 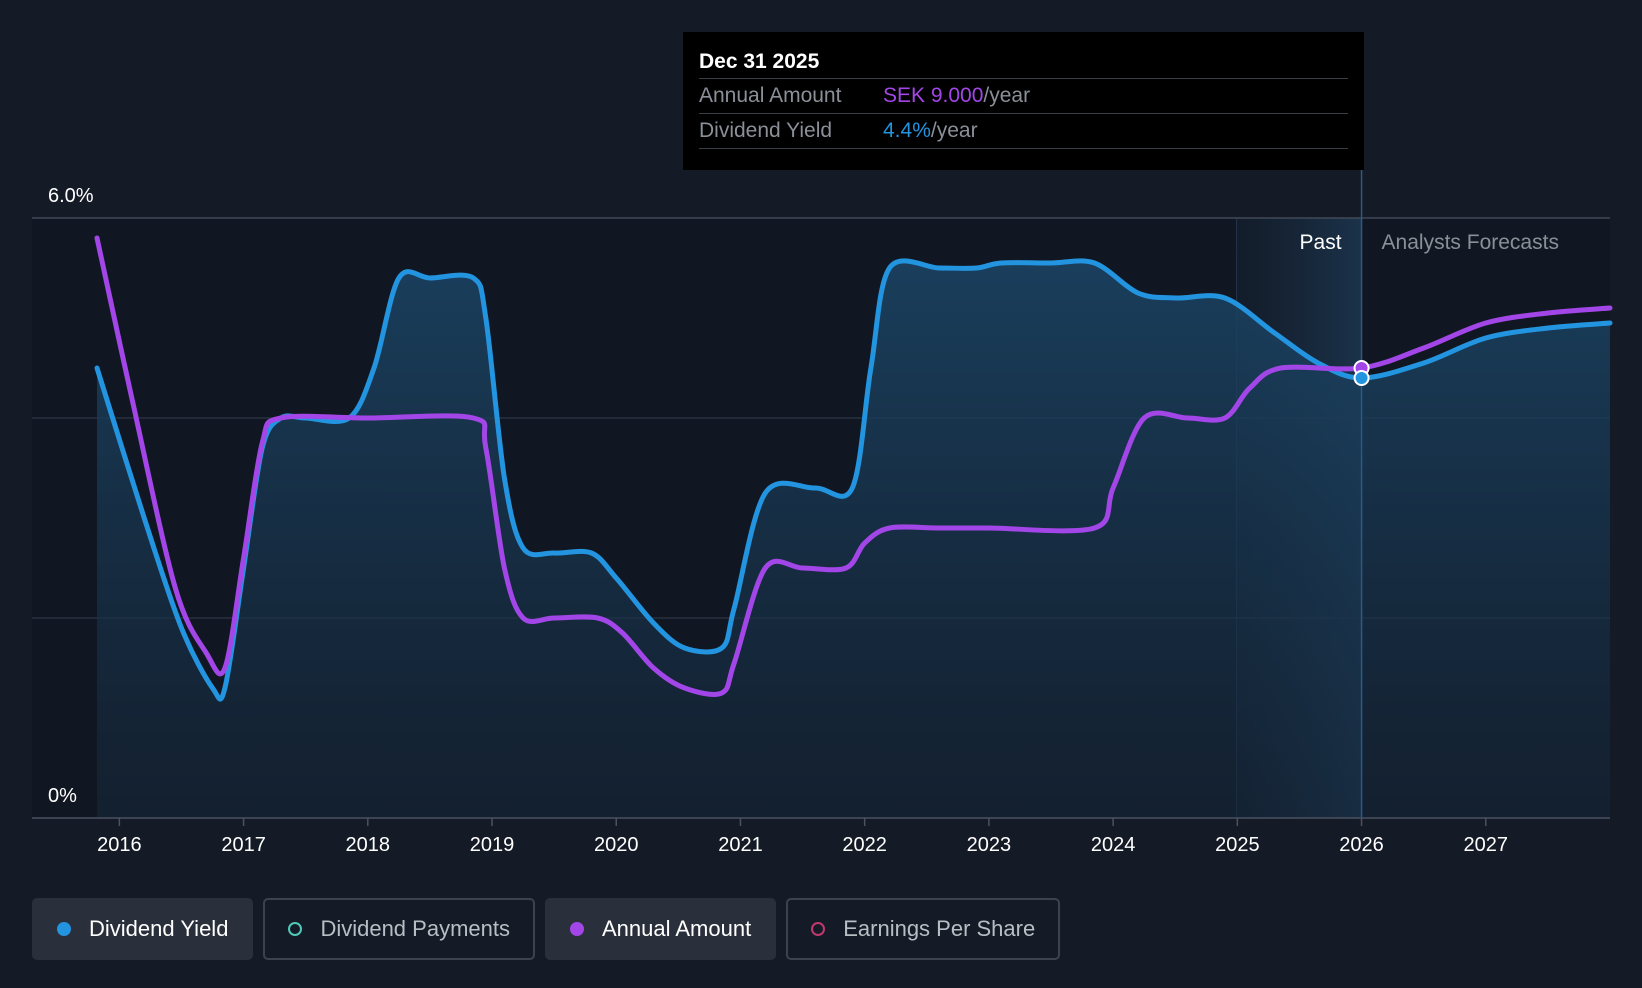 What do you see at coordinates (1361, 494) in the screenshot?
I see `highlight-markers` at bounding box center [1361, 494].